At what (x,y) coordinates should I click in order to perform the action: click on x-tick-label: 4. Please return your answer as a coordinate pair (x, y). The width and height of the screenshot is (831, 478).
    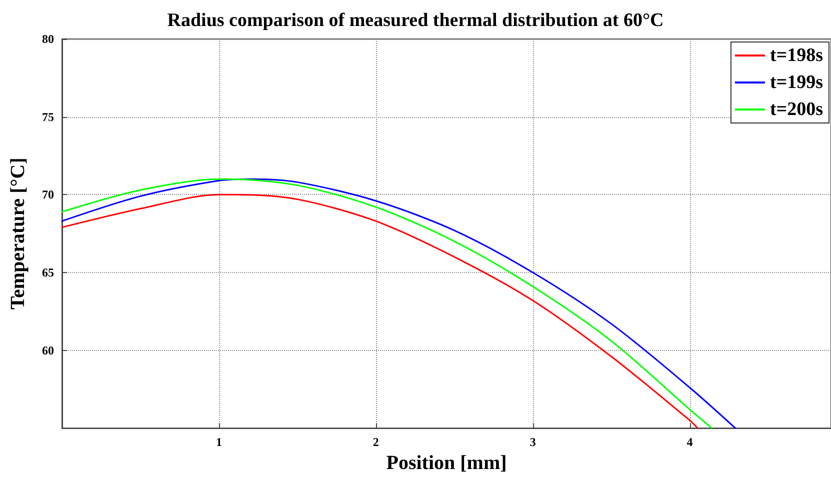
    Looking at the image, I should click on (689, 442).